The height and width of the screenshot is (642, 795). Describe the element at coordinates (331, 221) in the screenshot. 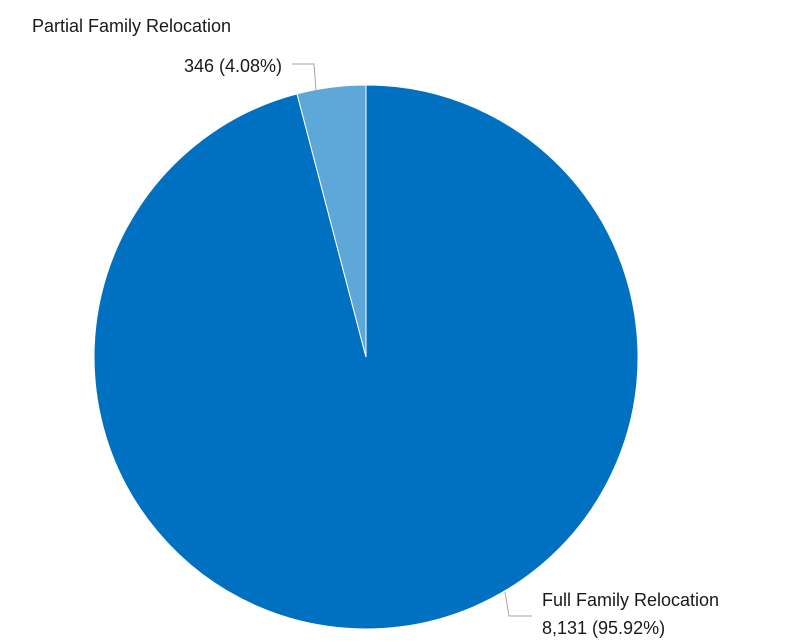

I see `pie-slice-partial-family-relocation` at that location.